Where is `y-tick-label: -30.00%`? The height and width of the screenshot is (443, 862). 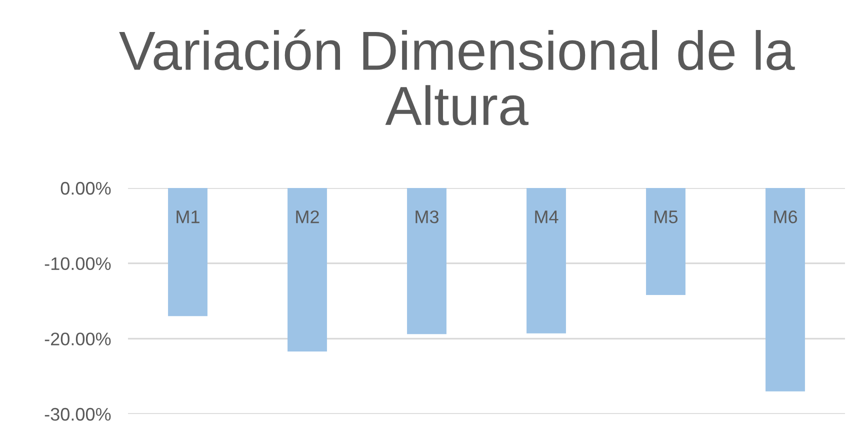
y-tick-label: -30.00% is located at coordinates (77, 414).